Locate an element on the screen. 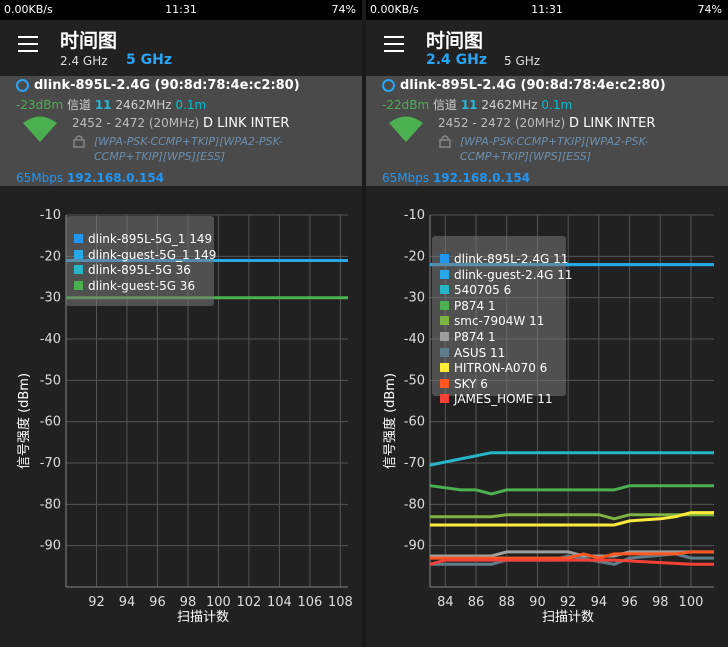 Image resolution: width=728 pixels, height=647 pixels. legend-label: ASUS 11 is located at coordinates (480, 352).